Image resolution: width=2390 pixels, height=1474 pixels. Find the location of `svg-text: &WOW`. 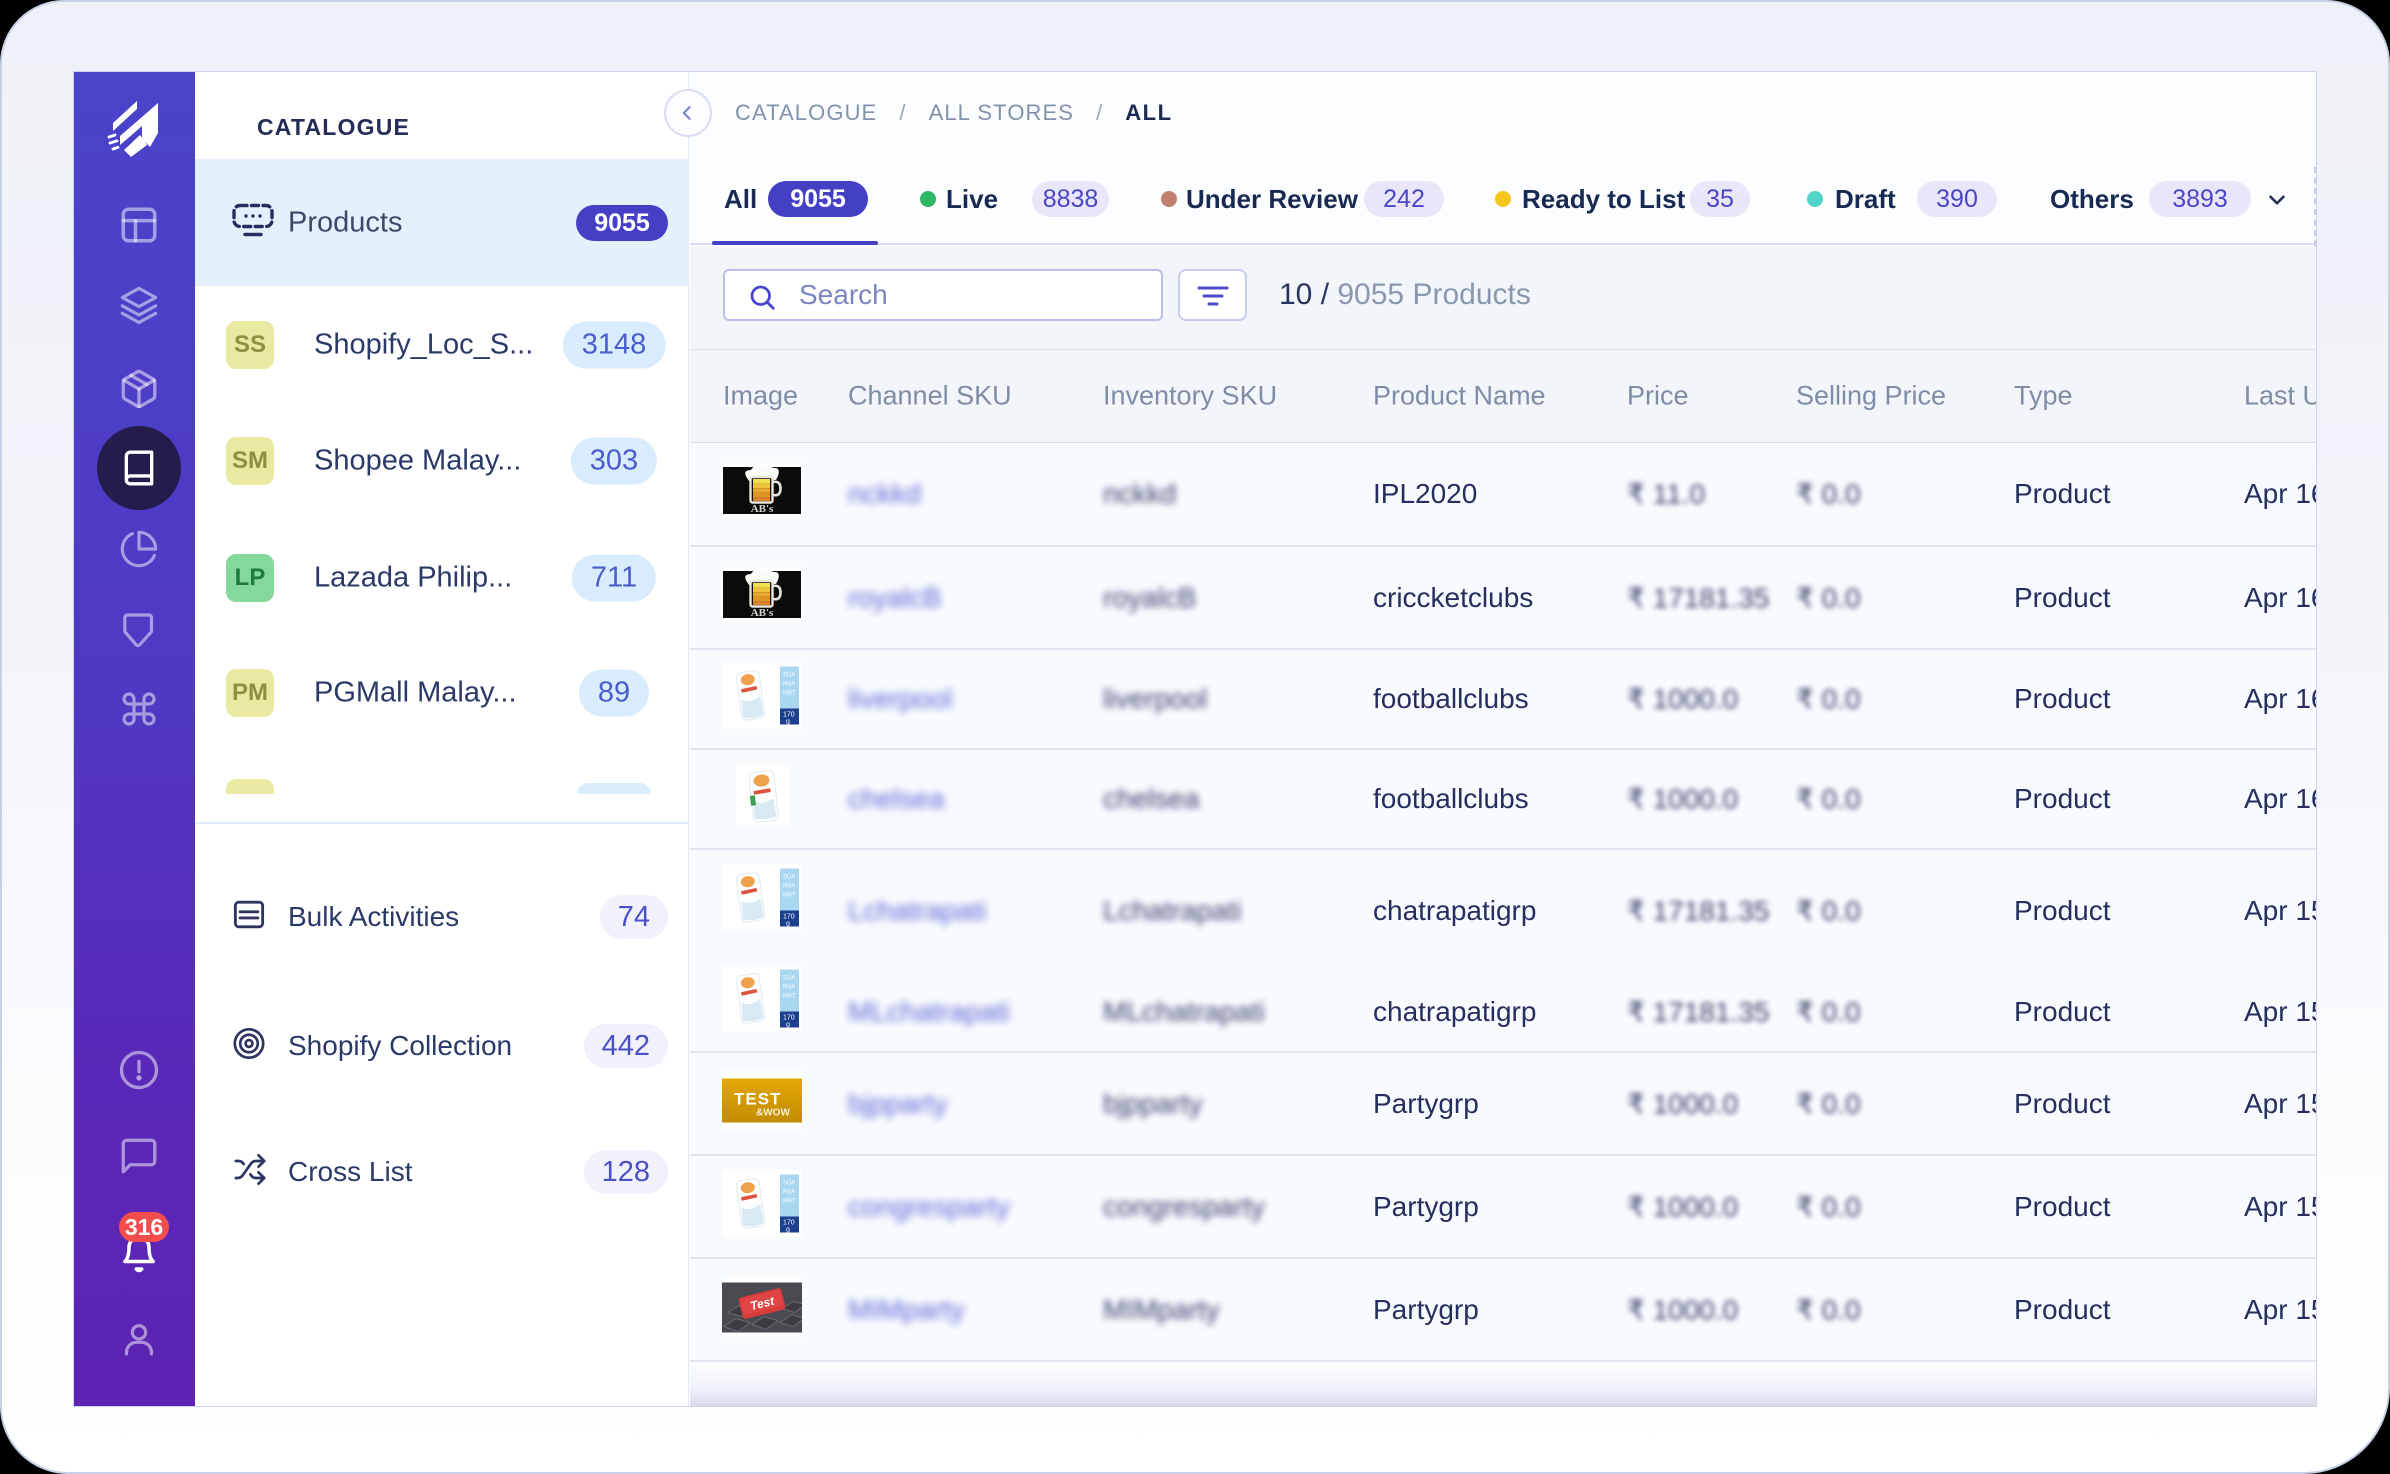

svg-text: &WOW is located at coordinates (773, 1112).